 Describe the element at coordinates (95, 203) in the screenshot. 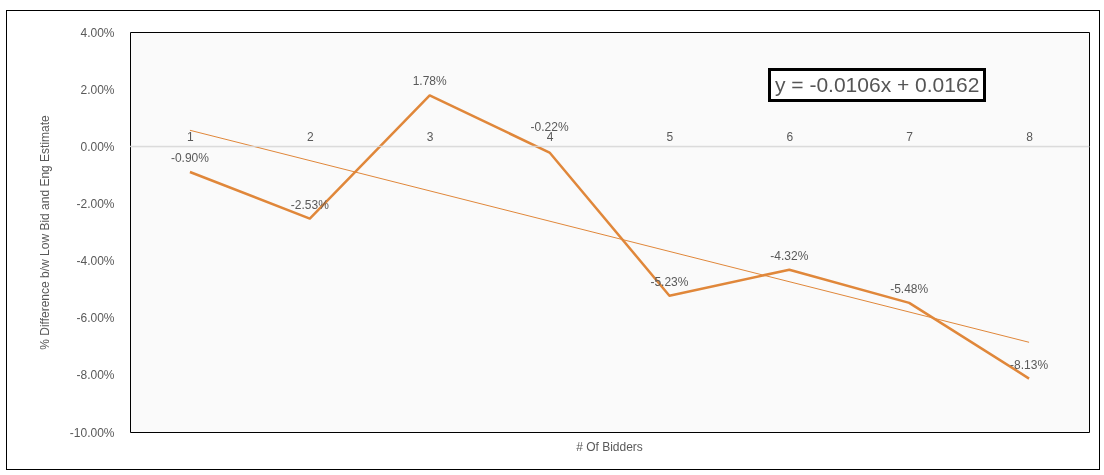

I see `y-tick-label: -2.00%` at that location.